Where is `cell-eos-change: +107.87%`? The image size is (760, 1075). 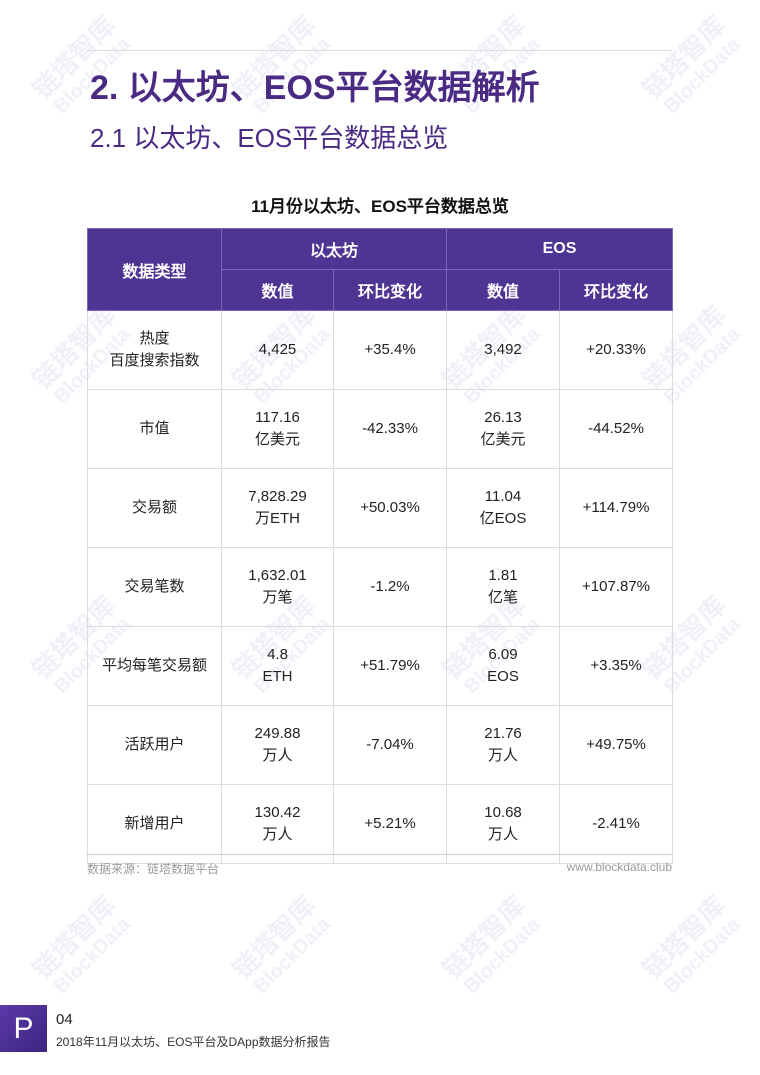 cell-eos-change: +107.87% is located at coordinates (616, 587).